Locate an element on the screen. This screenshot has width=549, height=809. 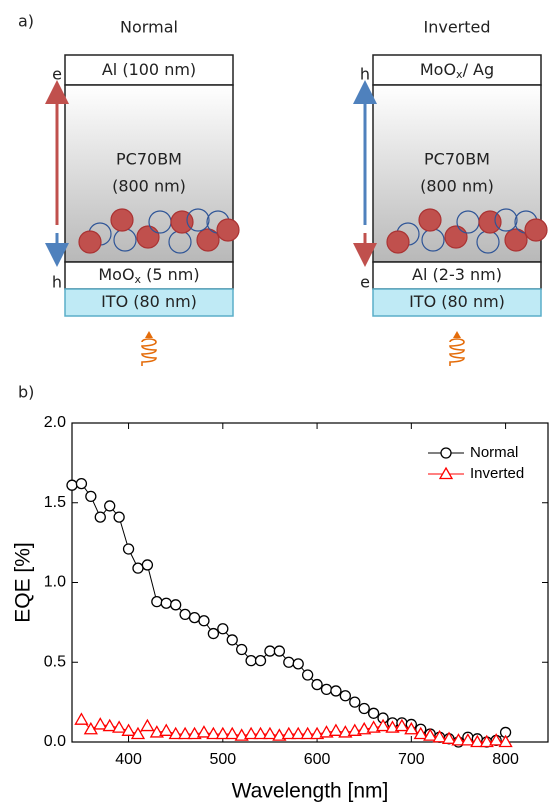
layer-label: Al (2-3 nm) is located at coordinates (457, 274).